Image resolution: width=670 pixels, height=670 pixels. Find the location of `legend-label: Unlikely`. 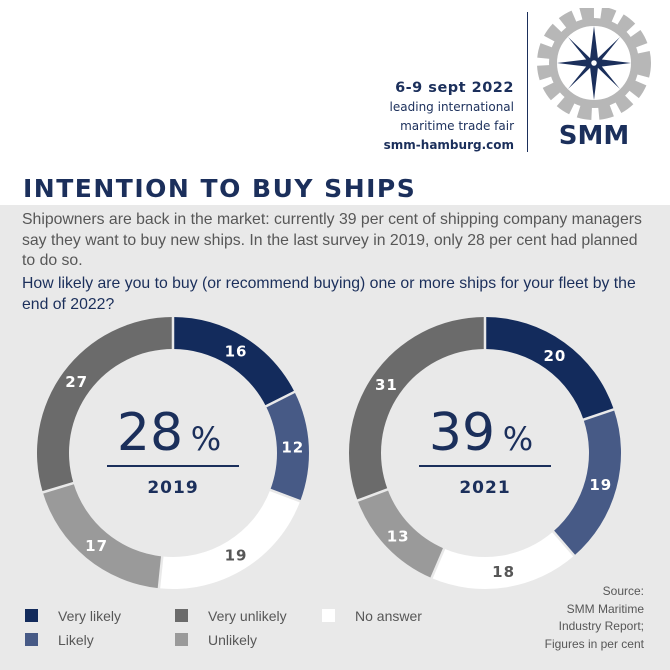

legend-label: Unlikely is located at coordinates (233, 640).